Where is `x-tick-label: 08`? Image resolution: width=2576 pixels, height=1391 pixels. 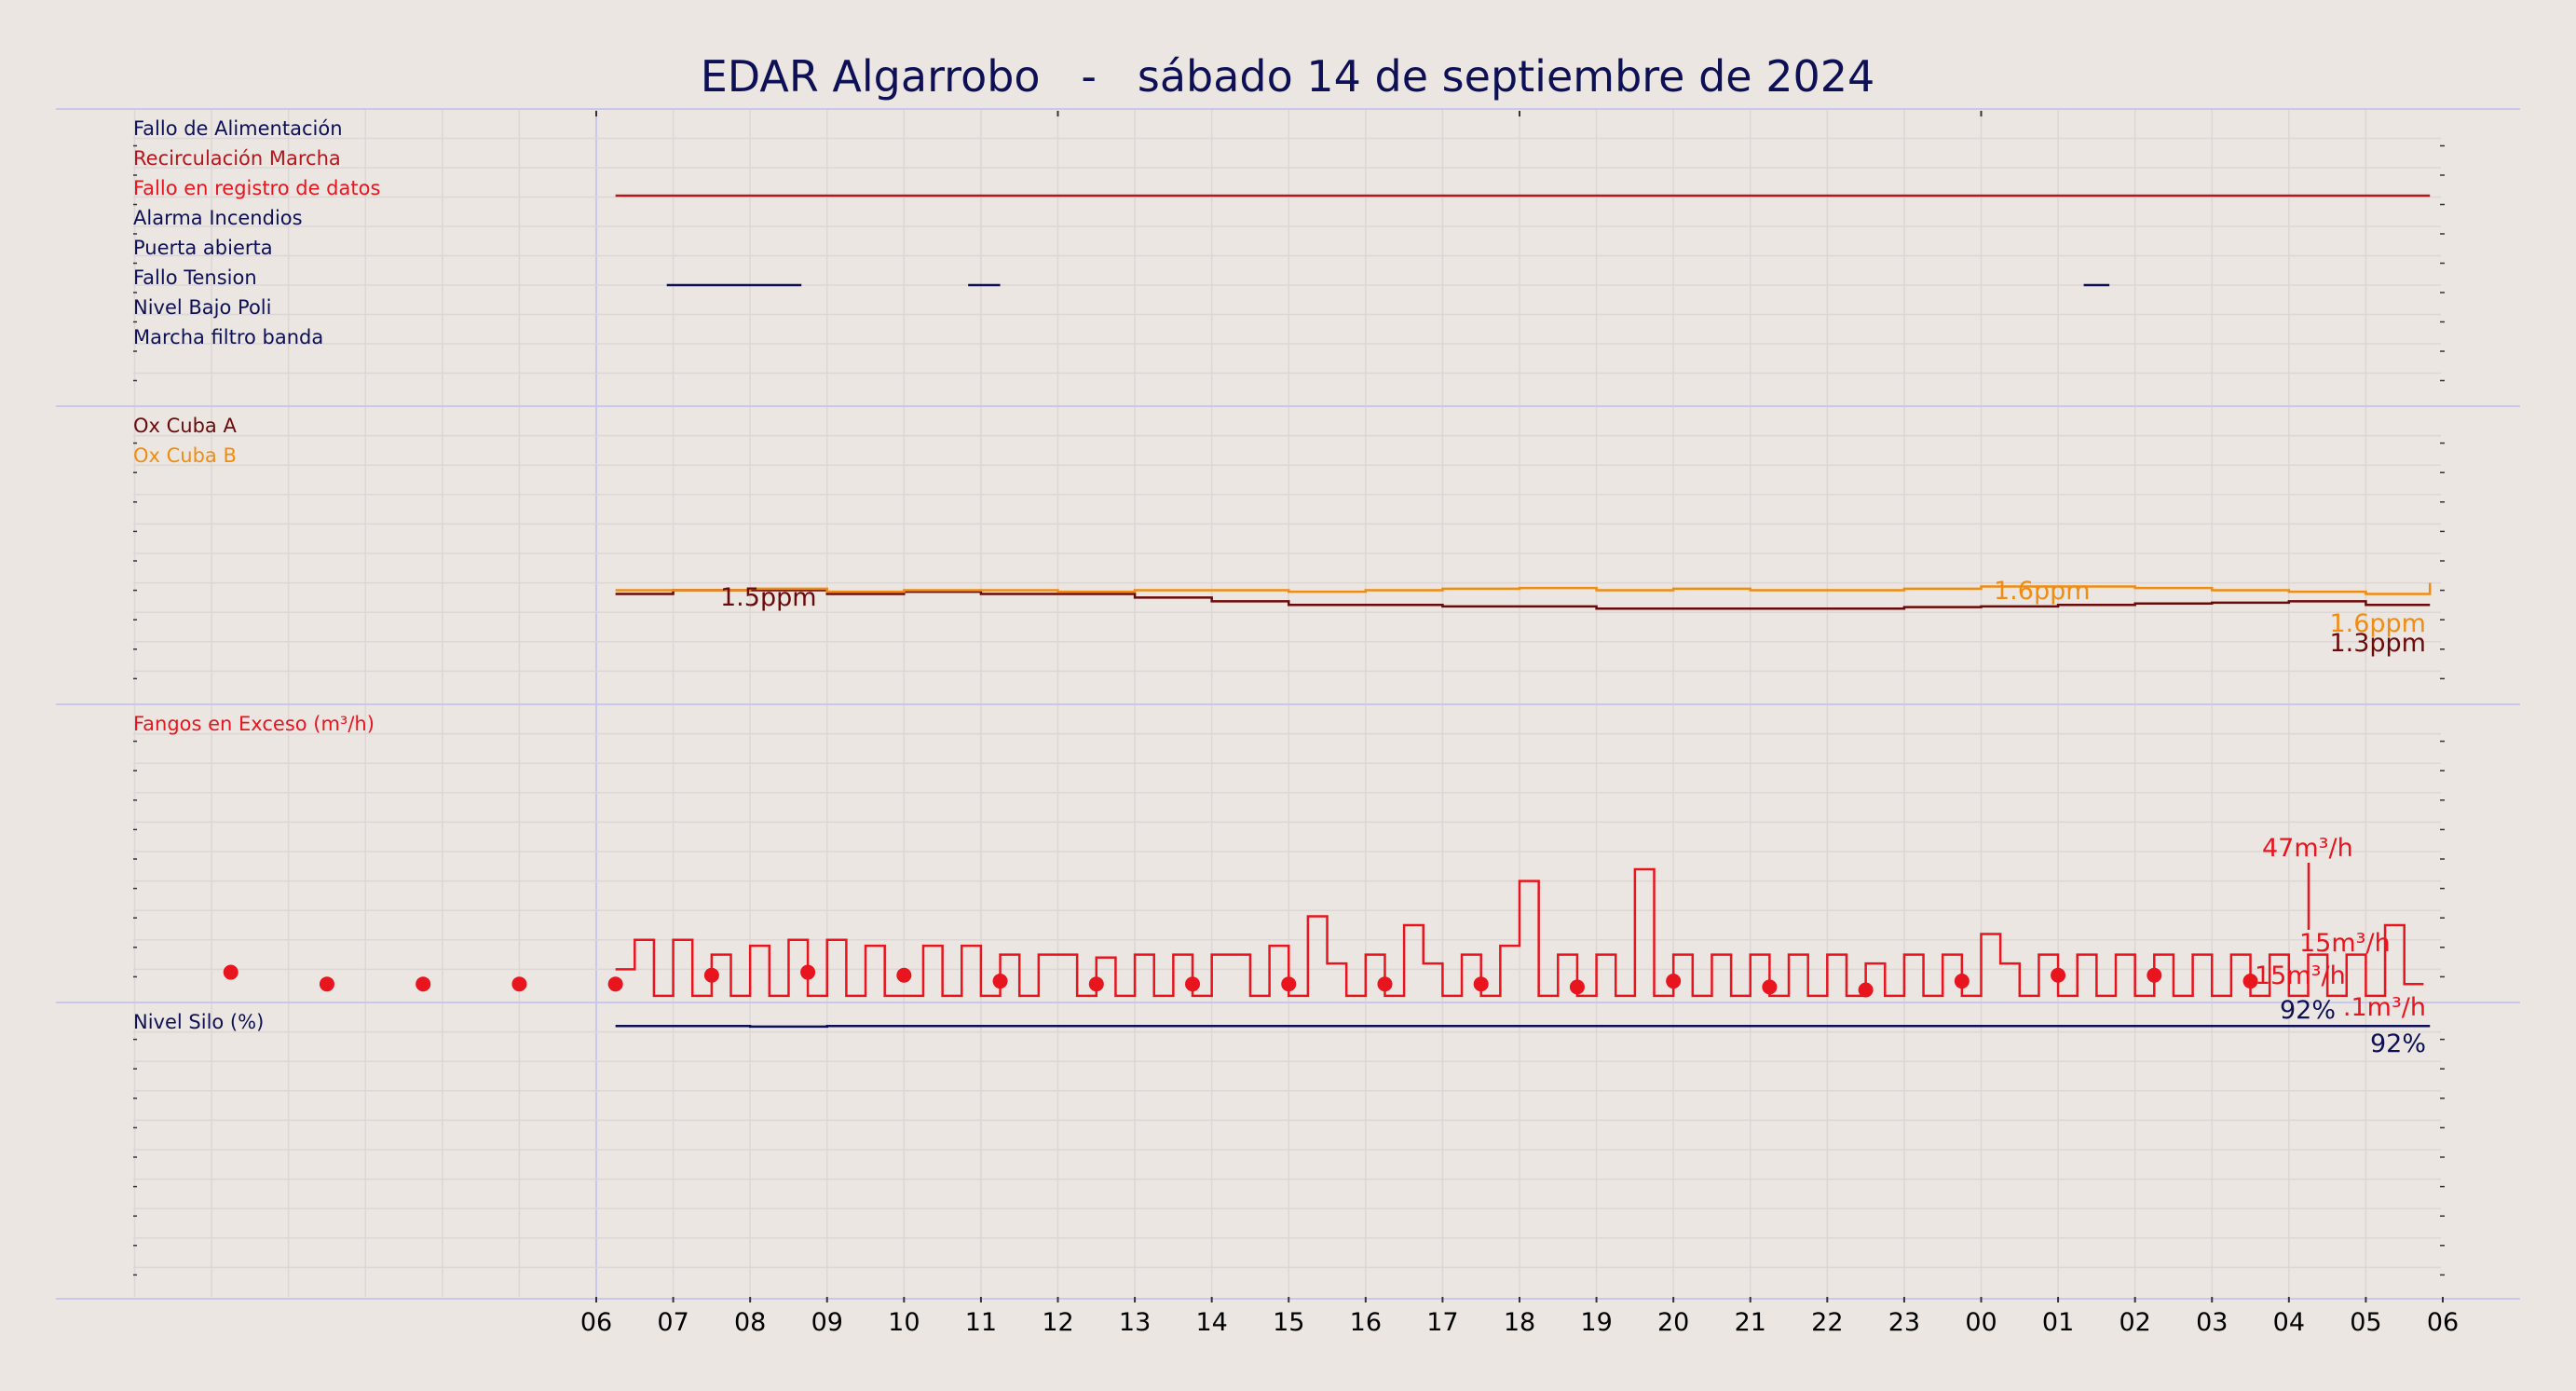
x-tick-label: 08 is located at coordinates (750, 1322).